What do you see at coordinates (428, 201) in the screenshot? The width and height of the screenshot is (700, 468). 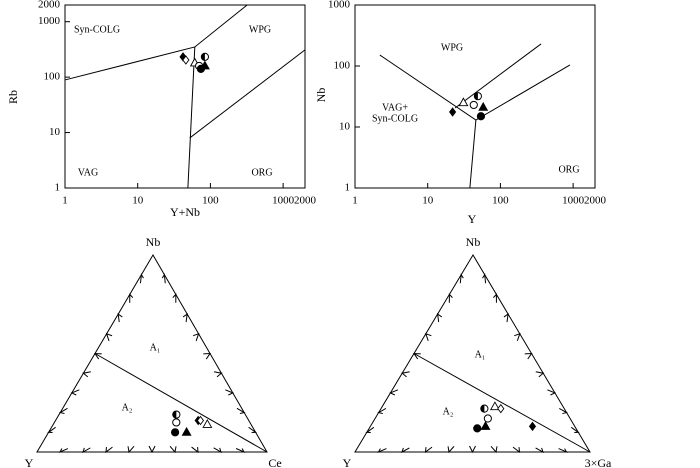 I see `x-tick-label: 10` at bounding box center [428, 201].